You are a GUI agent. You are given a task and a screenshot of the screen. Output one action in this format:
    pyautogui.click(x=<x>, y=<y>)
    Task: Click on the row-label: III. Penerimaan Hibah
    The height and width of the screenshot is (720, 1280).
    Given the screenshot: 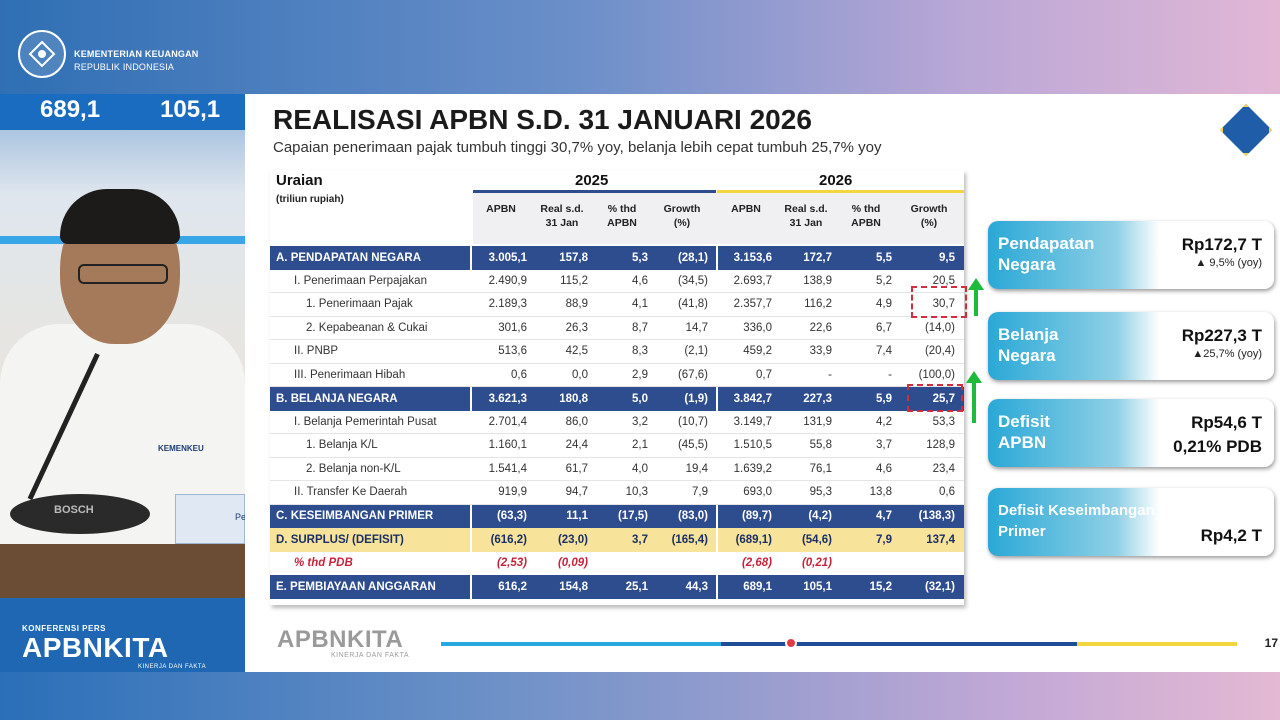 What is the action you would take?
    pyautogui.click(x=350, y=374)
    